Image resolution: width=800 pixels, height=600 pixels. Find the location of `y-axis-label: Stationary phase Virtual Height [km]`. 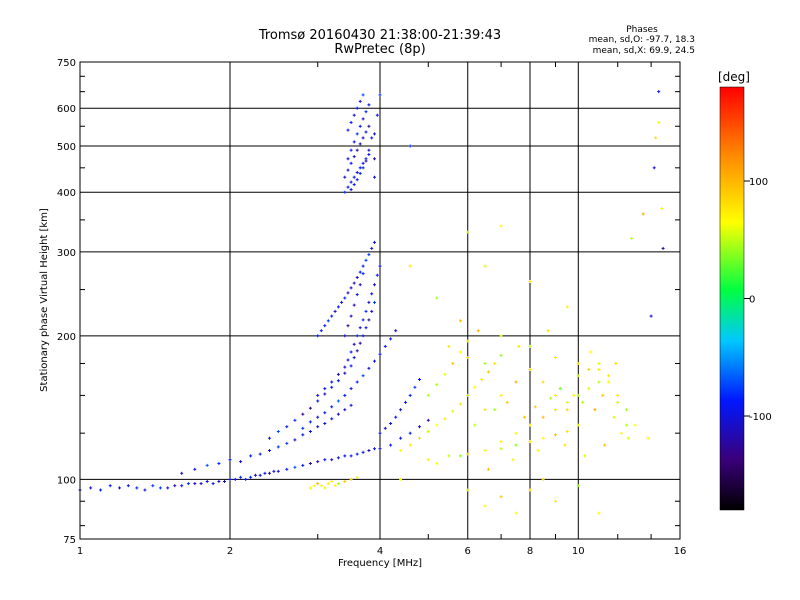

y-axis-label: Stationary phase Virtual Height [km] is located at coordinates (44, 300).